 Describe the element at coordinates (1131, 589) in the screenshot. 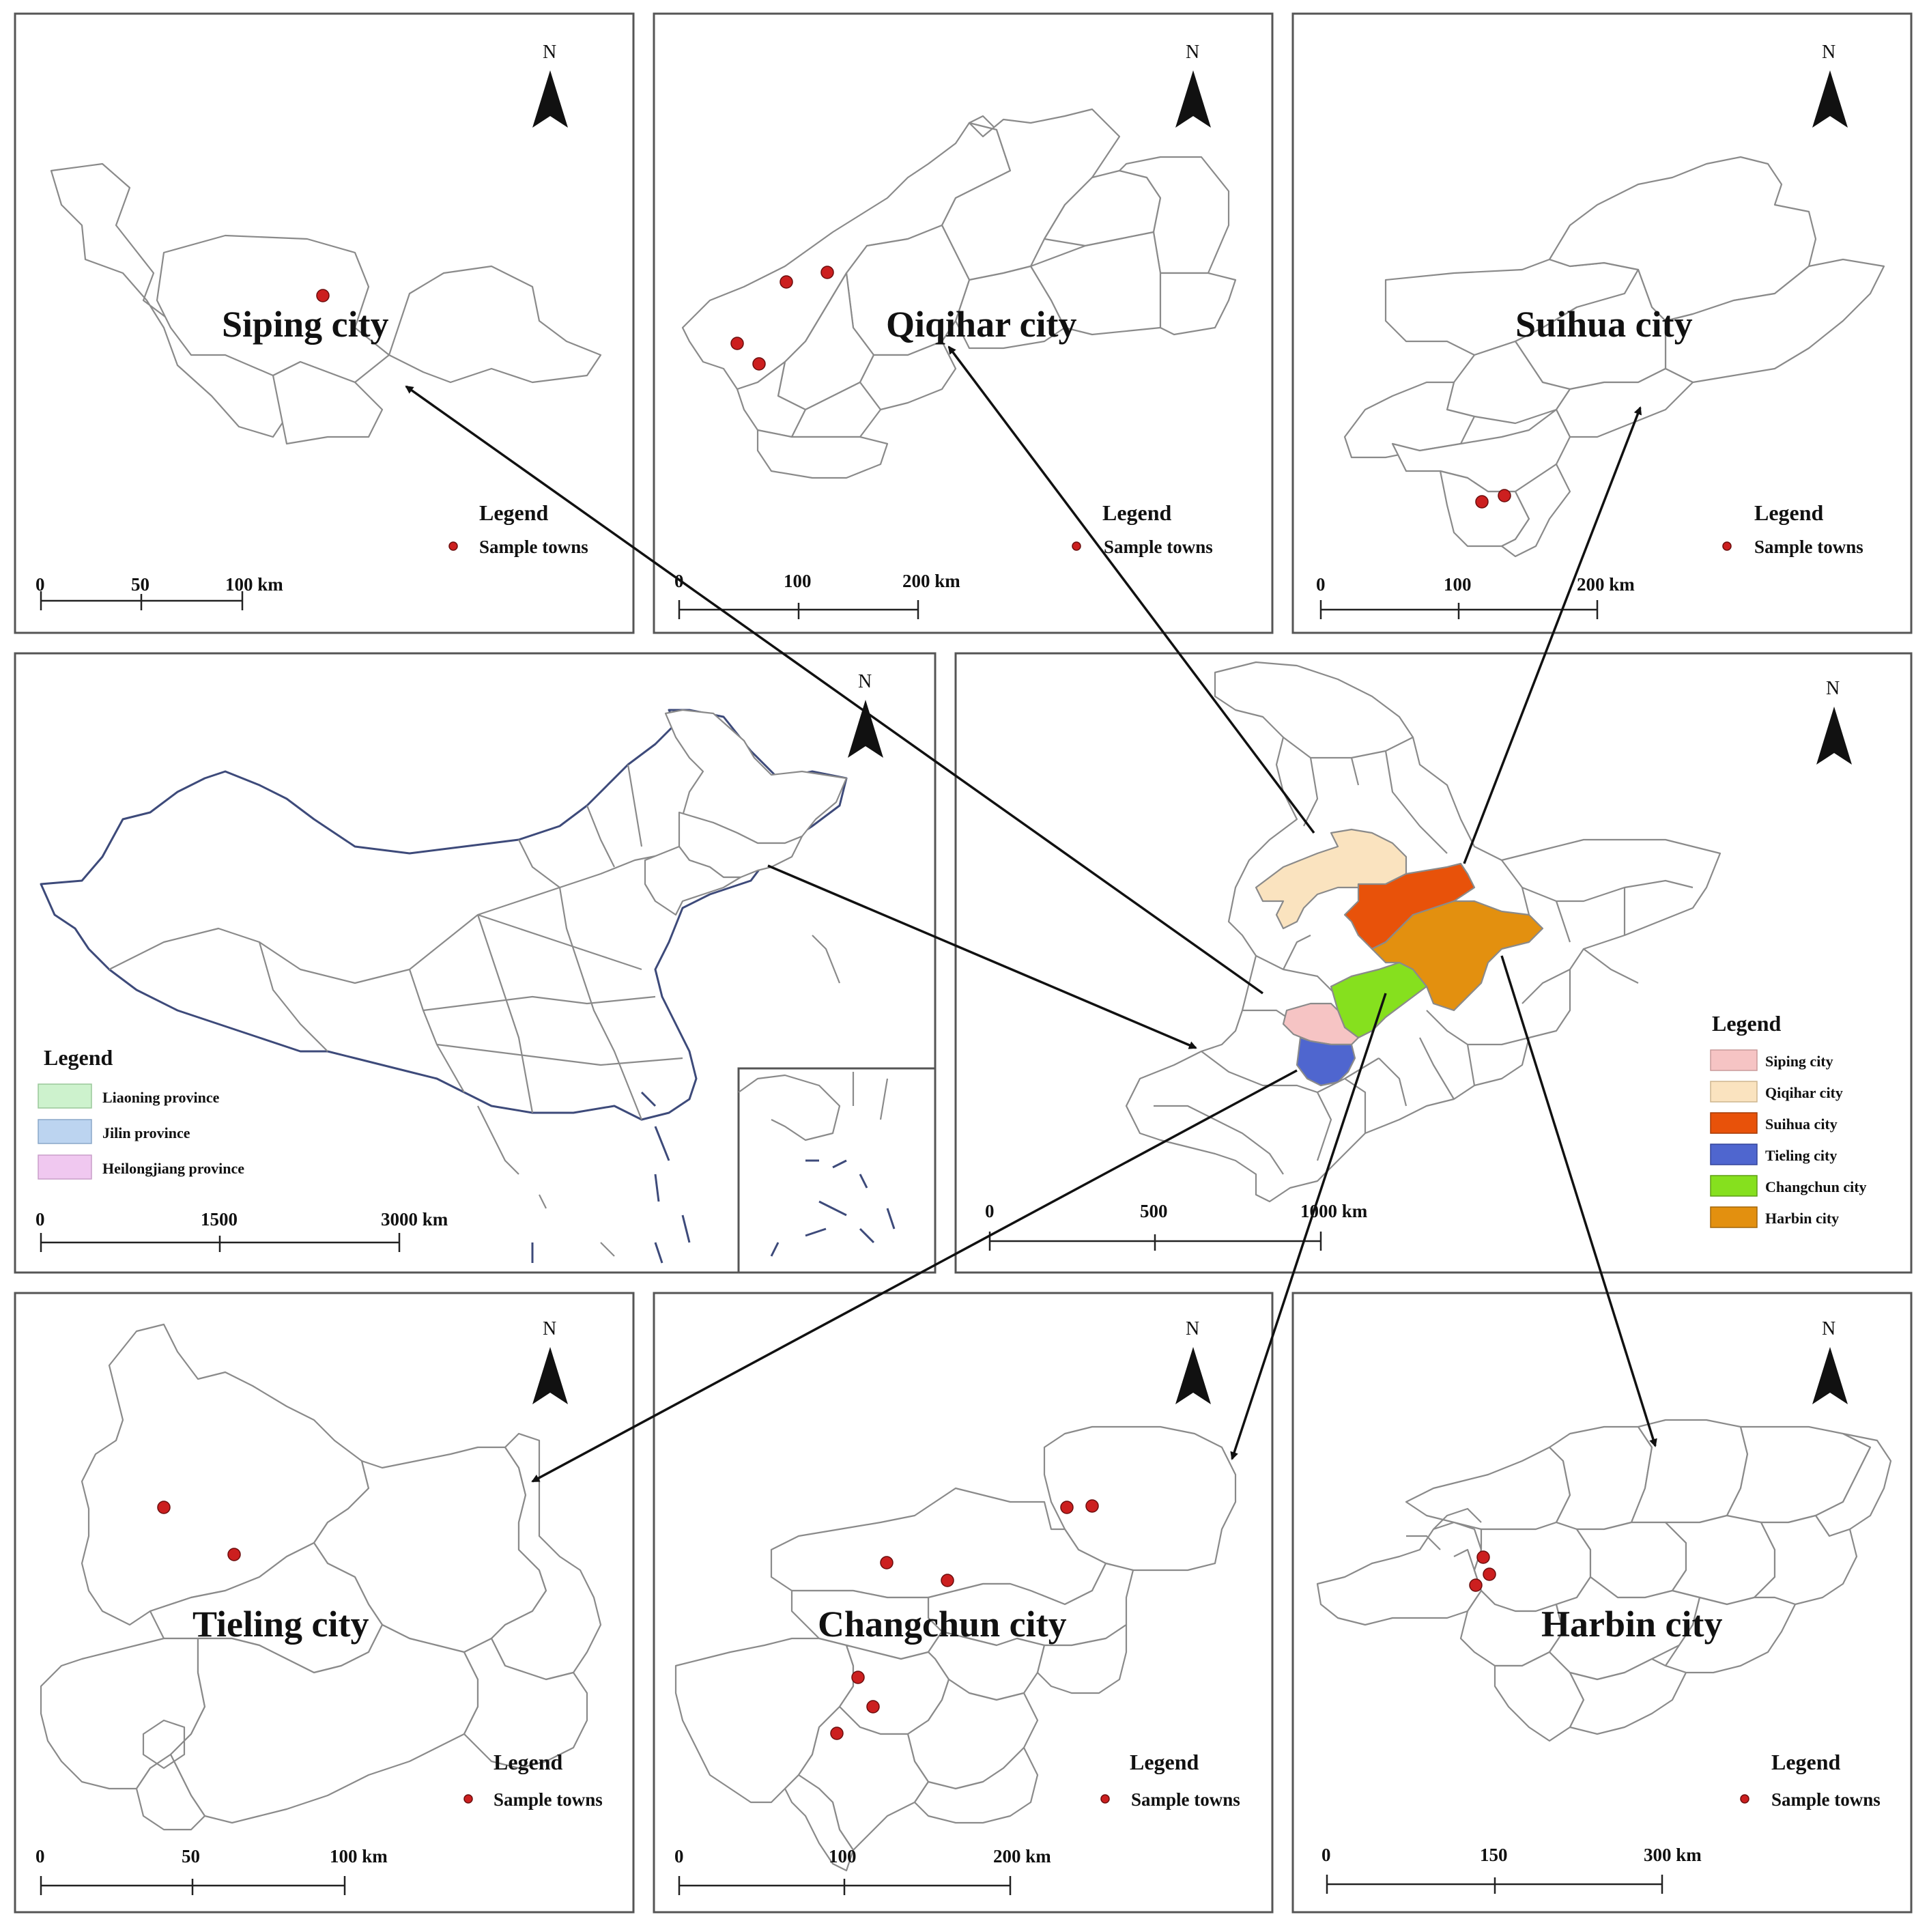

I see `arrow-to-qiqihar` at that location.